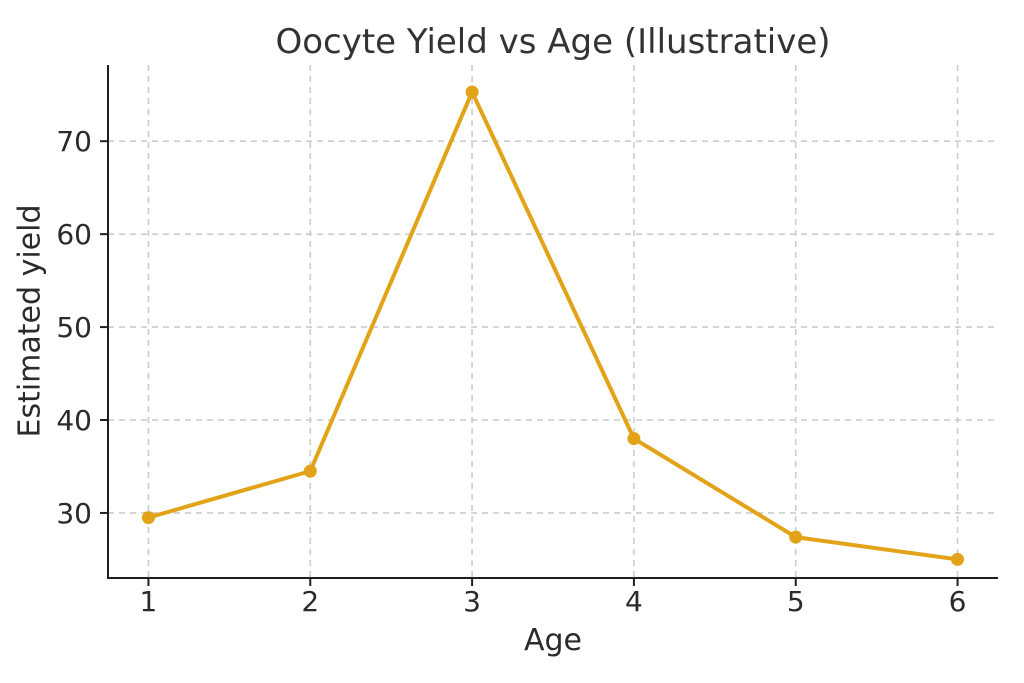 The width and height of the screenshot is (1024, 683). I want to click on x-tick-label: 3, so click(472, 601).